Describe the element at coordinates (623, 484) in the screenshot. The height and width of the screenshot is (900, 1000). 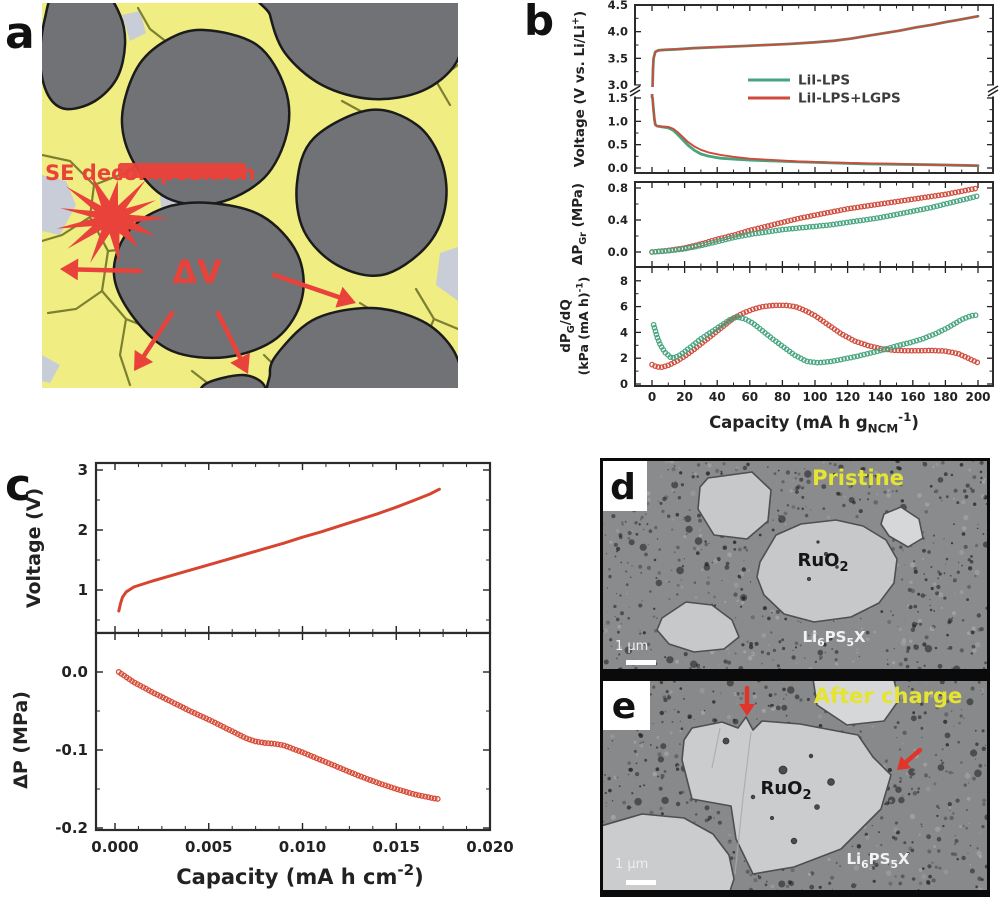
I see `panel-letter-box` at that location.